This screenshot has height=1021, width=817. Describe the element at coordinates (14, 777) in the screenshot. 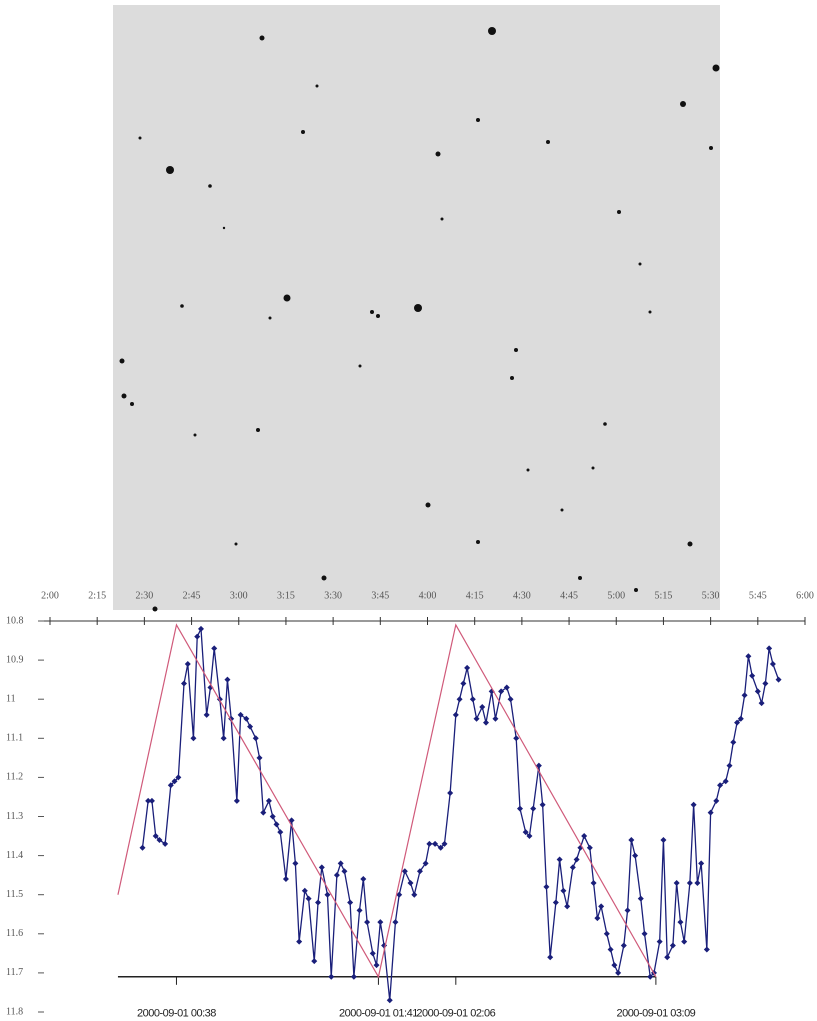

I see `y-tick-label: 11.2` at that location.